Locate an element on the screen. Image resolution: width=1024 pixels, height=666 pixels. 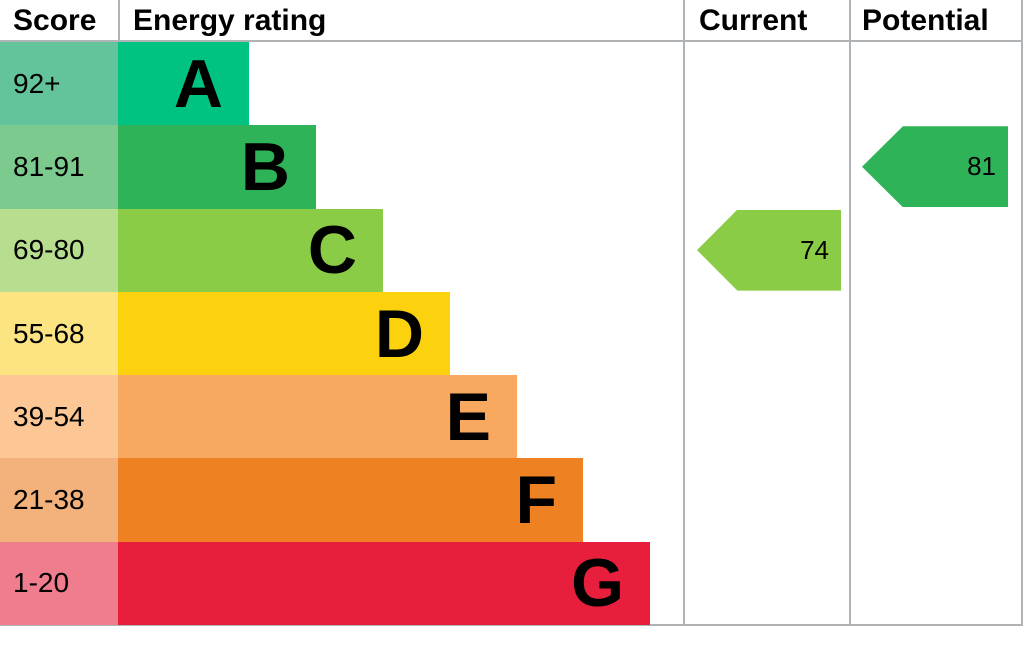
rating-letter: A is located at coordinates (198, 83).